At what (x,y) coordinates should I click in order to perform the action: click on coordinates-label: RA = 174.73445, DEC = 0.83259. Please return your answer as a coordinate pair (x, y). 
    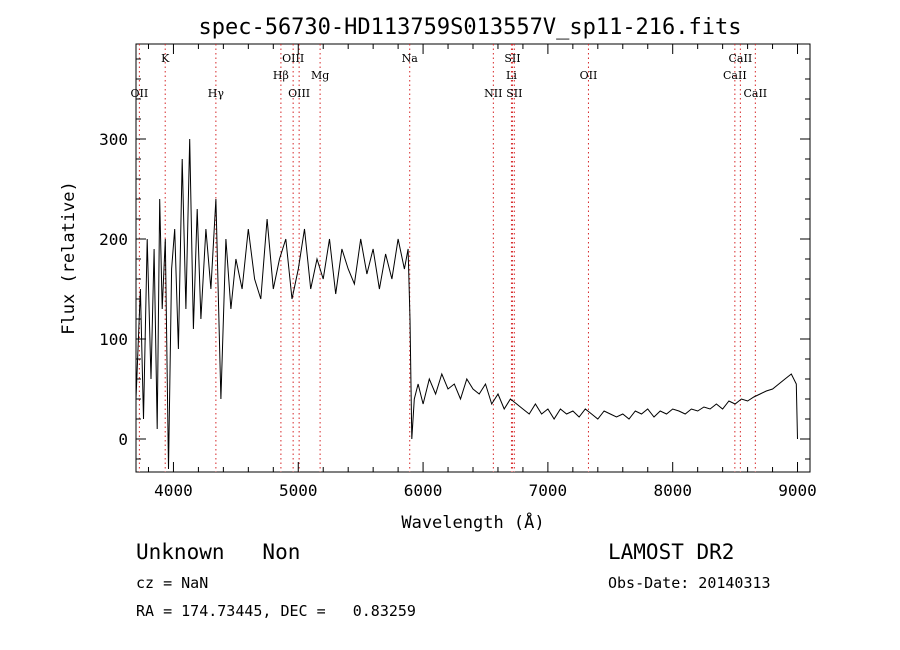
    Looking at the image, I should click on (276, 611).